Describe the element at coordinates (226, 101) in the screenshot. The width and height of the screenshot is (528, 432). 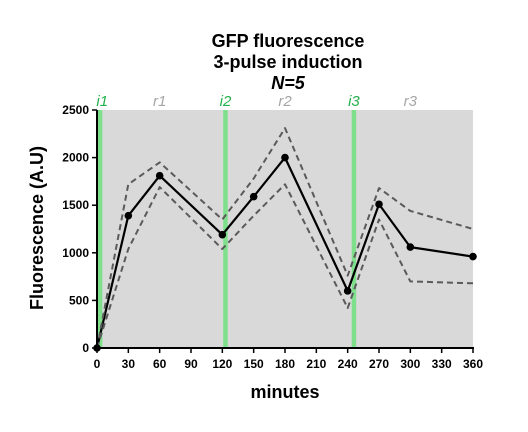
I see `pulse-label-i2: i2` at that location.